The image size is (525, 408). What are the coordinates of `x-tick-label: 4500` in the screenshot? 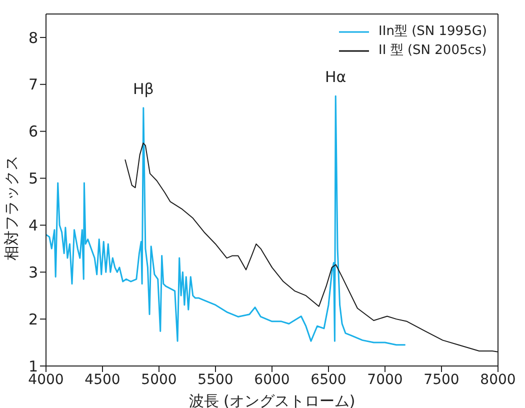 It's located at (102, 380).